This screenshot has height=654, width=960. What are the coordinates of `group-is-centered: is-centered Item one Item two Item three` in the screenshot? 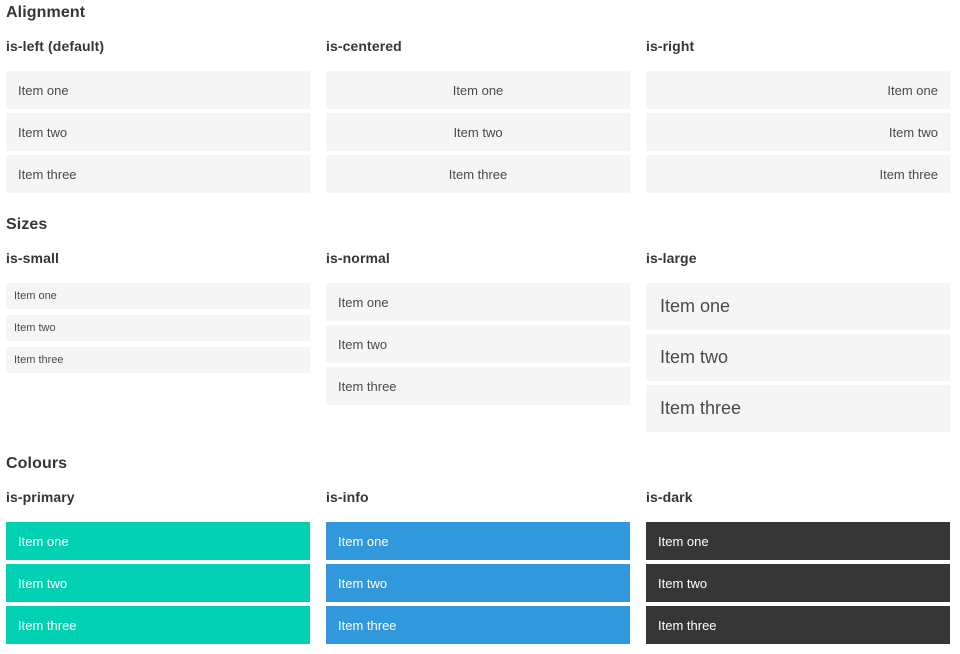 It's located at (478, 109).